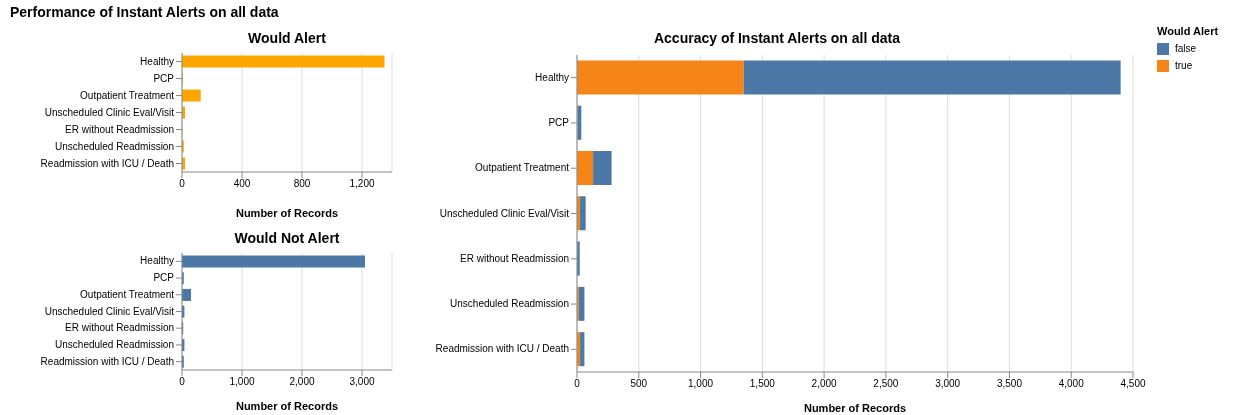  What do you see at coordinates (287, 238) in the screenshot?
I see `chart-title: Would Not Alert` at bounding box center [287, 238].